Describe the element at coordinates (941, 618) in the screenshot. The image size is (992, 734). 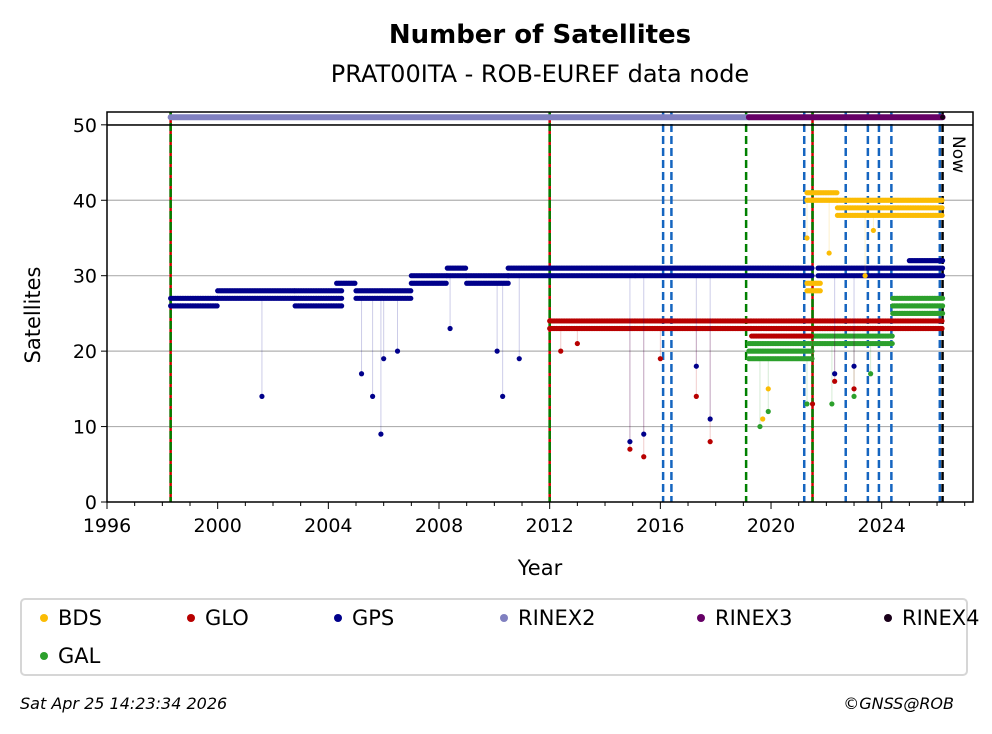
I see `legend-label: RINEX4` at that location.